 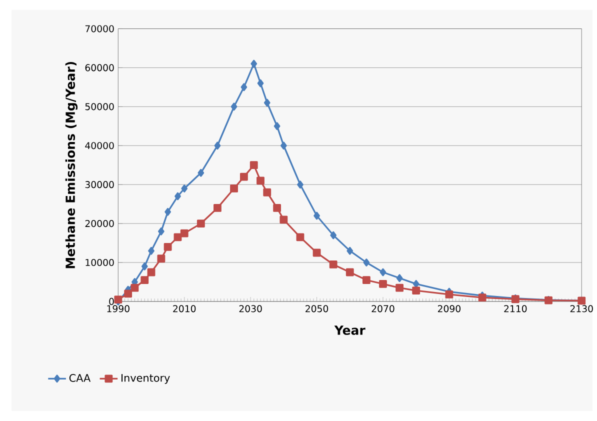 I want to click on y-tick-label: 60000, so click(x=99, y=68).